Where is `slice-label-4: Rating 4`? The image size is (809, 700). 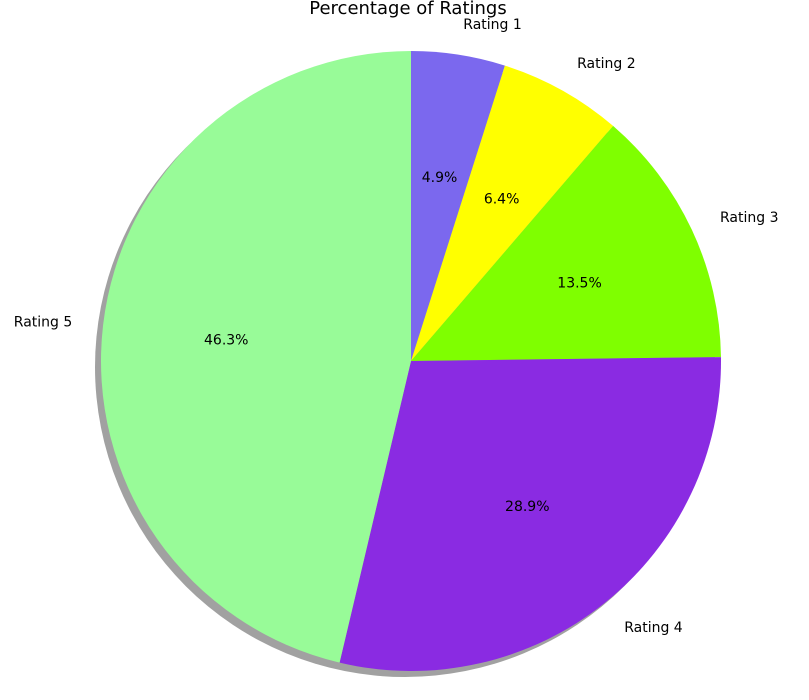
slice-label-4: Rating 4 is located at coordinates (653, 628).